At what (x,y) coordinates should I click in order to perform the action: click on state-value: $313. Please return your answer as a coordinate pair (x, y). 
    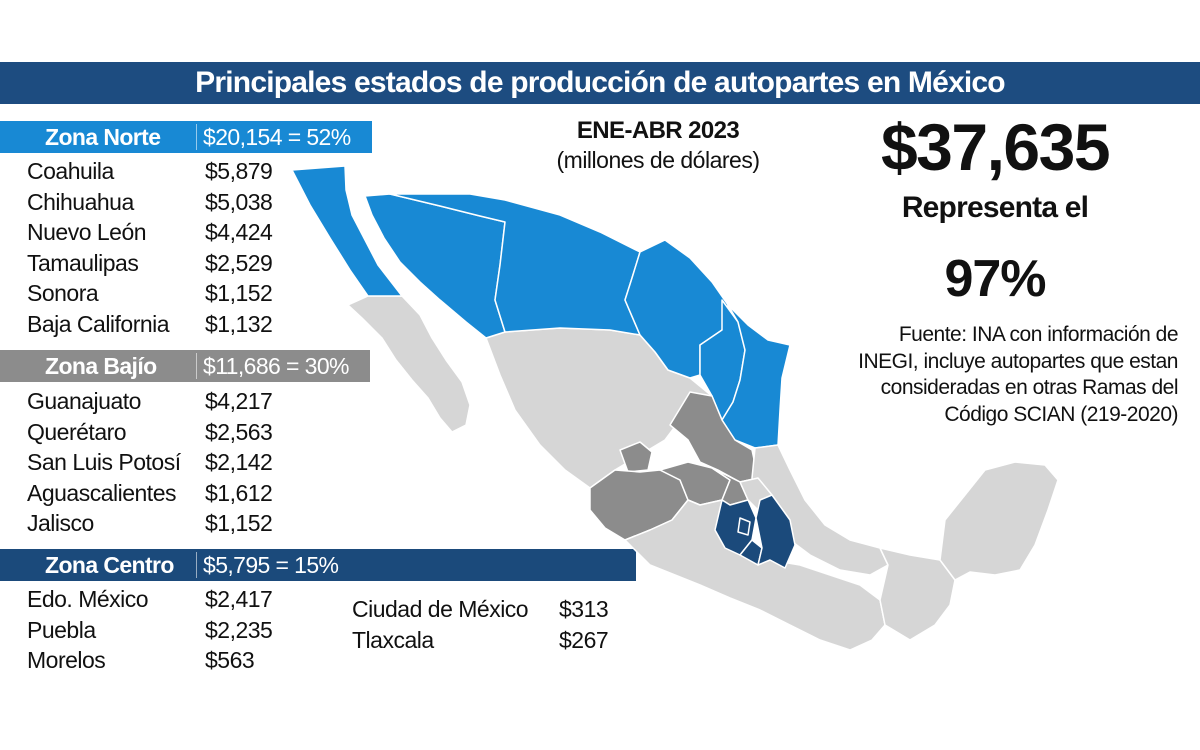
    Looking at the image, I should click on (584, 609).